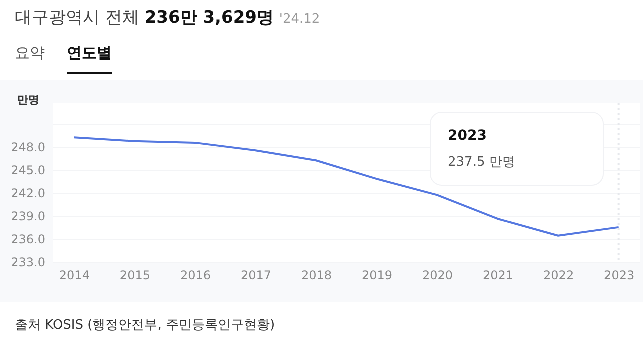  What do you see at coordinates (517, 149) in the screenshot?
I see `tooltip-card: 2023 237.5 만명` at bounding box center [517, 149].